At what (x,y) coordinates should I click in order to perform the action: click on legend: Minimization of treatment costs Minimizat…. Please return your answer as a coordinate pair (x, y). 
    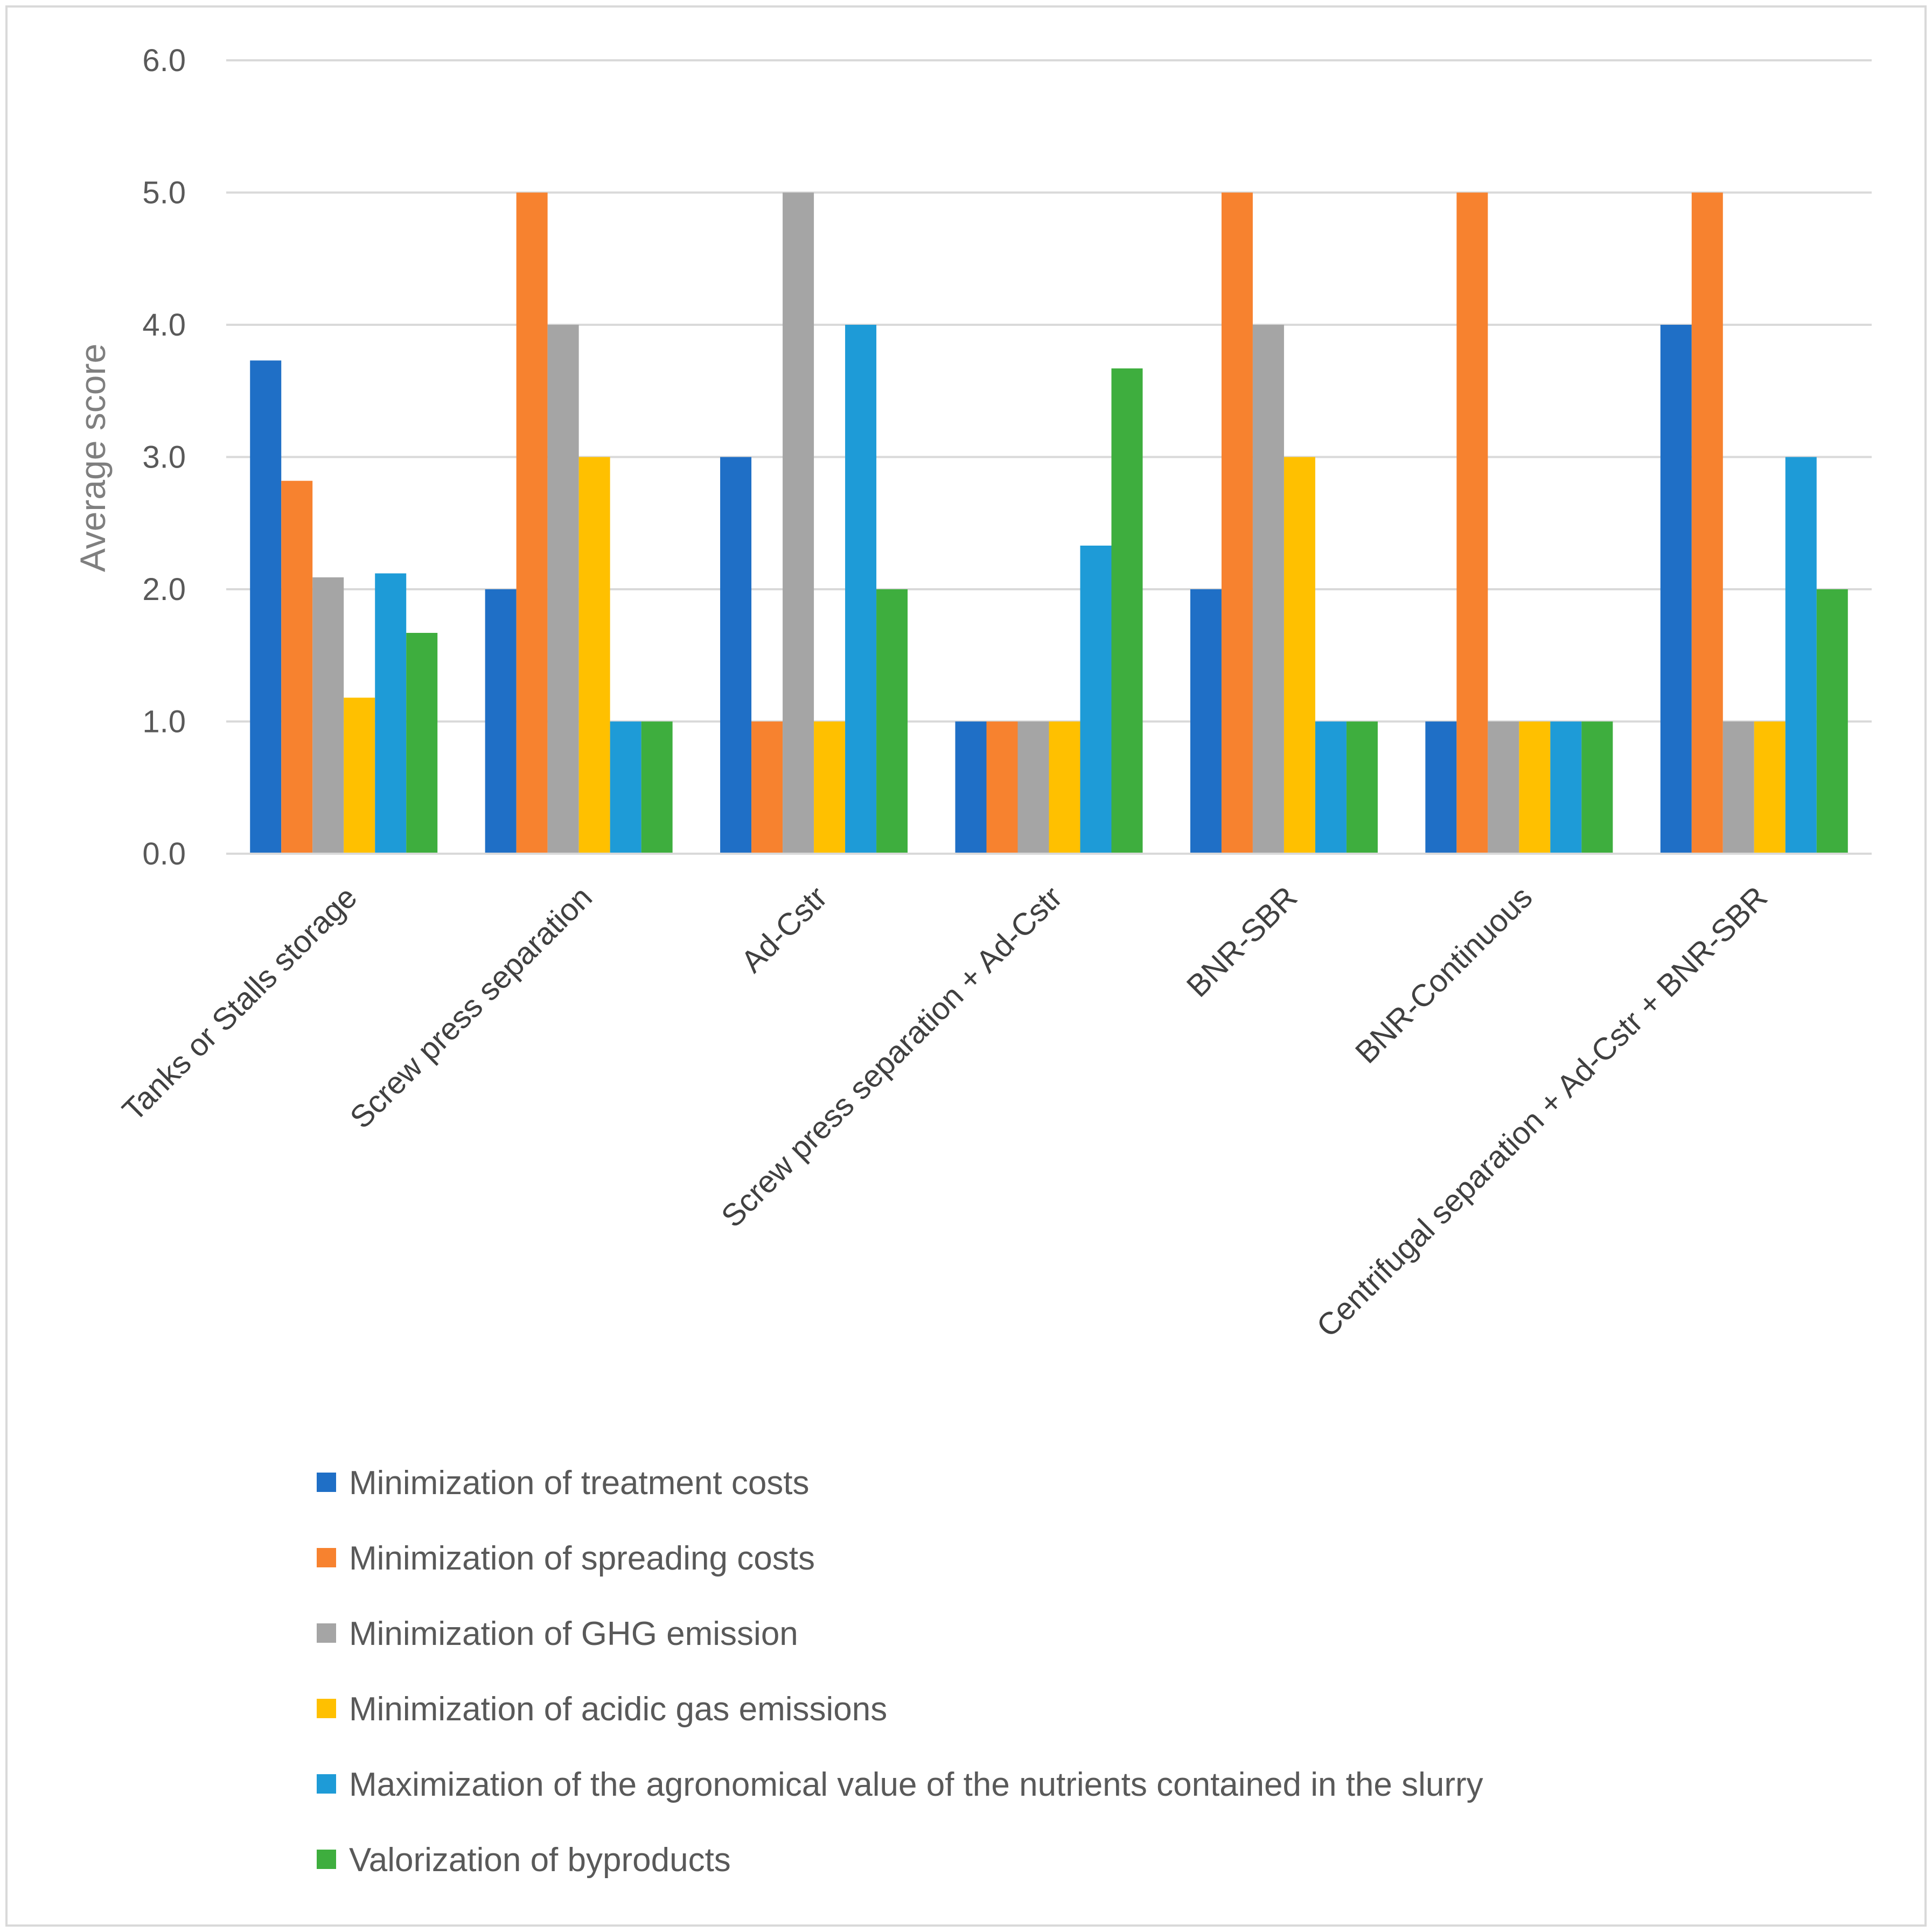
    Looking at the image, I should click on (900, 1671).